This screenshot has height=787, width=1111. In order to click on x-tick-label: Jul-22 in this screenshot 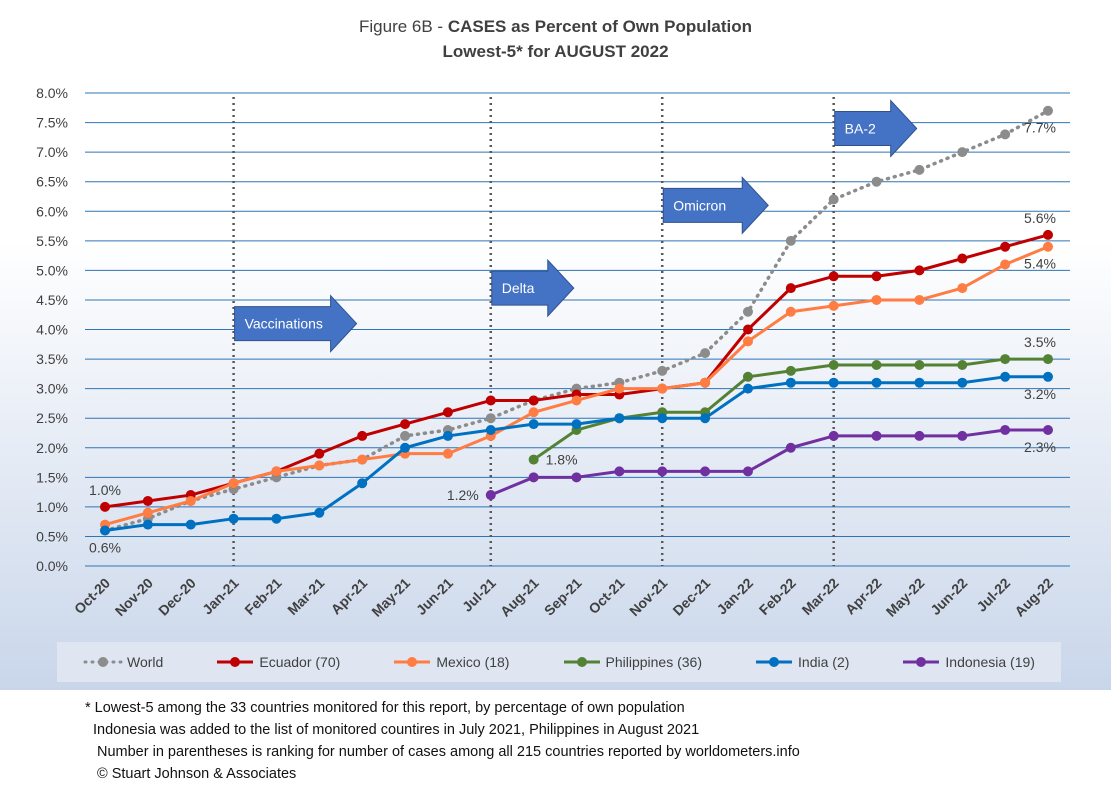, I will do `click(993, 595)`.